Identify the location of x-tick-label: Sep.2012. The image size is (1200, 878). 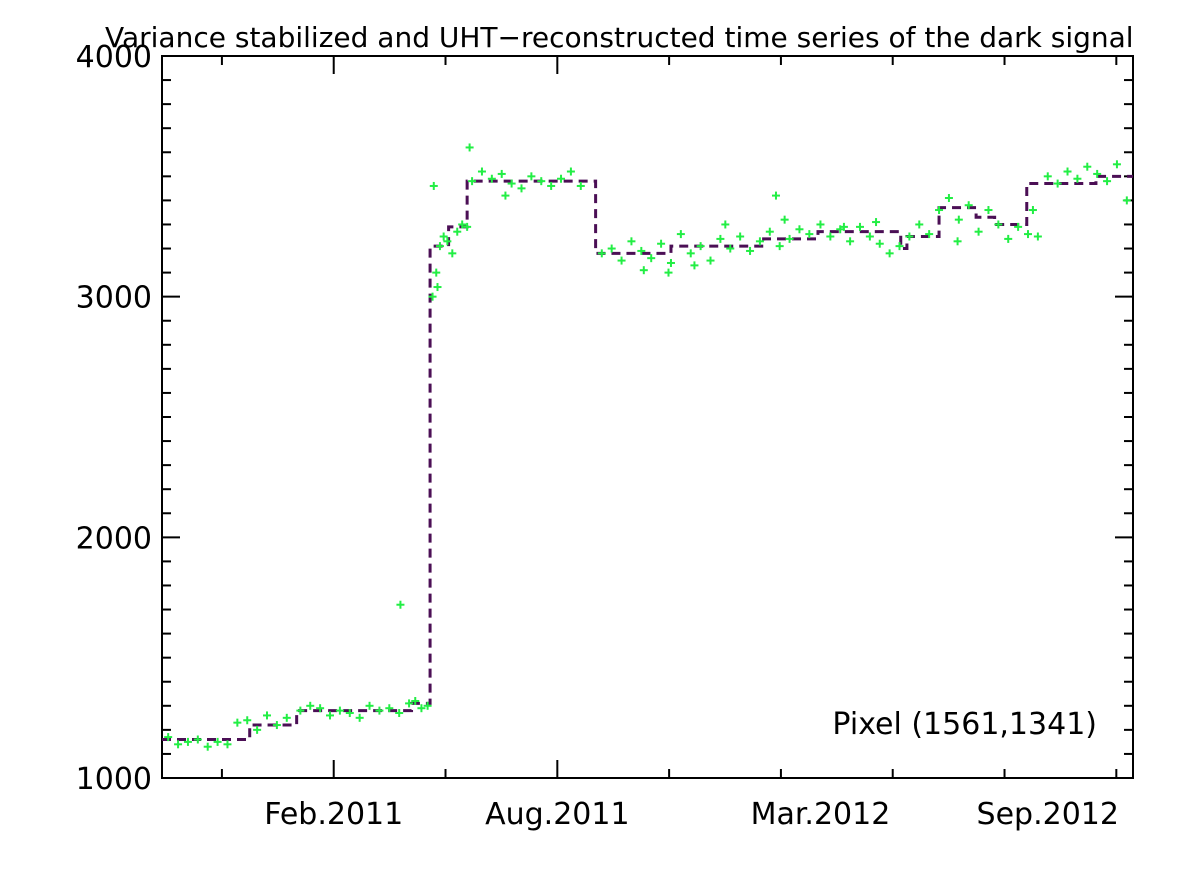
(1048, 814).